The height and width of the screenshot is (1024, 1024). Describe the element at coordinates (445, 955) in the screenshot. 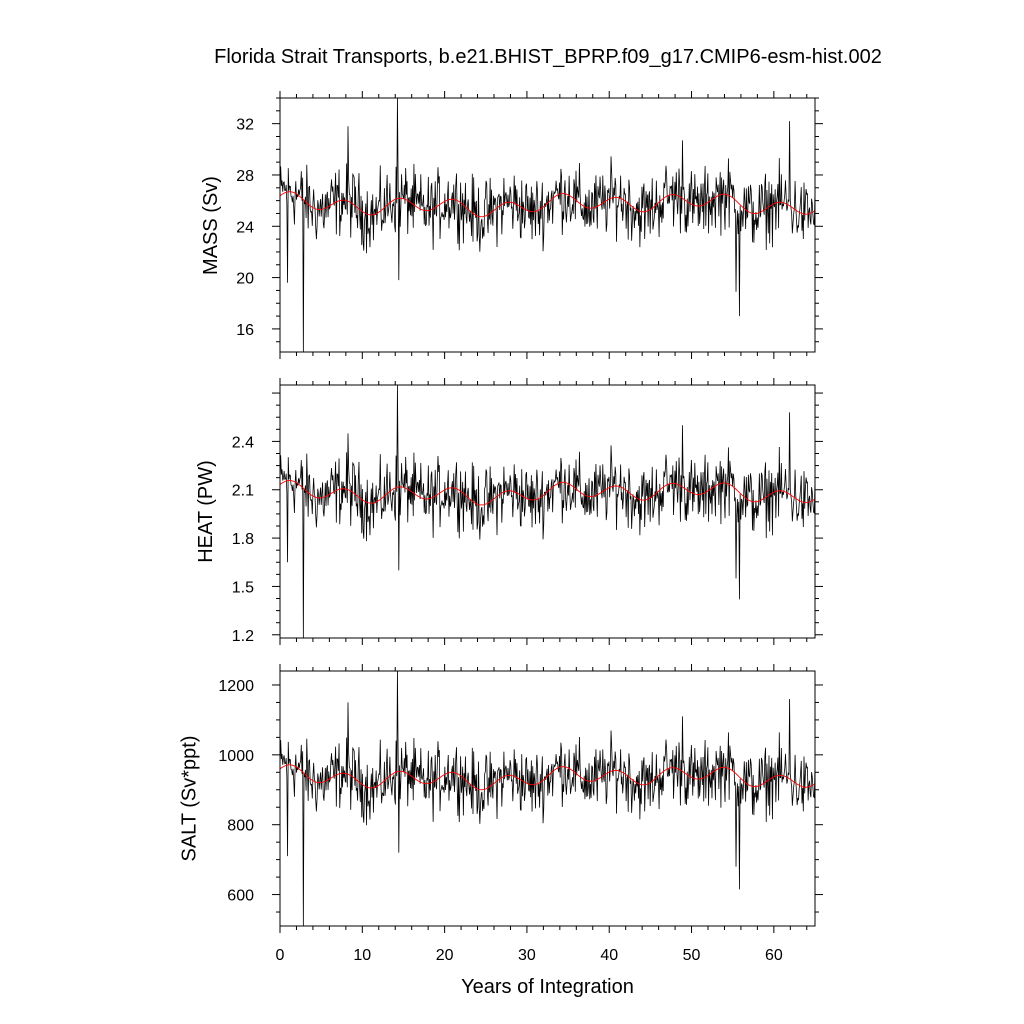

I see `x-tick-label: 20` at that location.